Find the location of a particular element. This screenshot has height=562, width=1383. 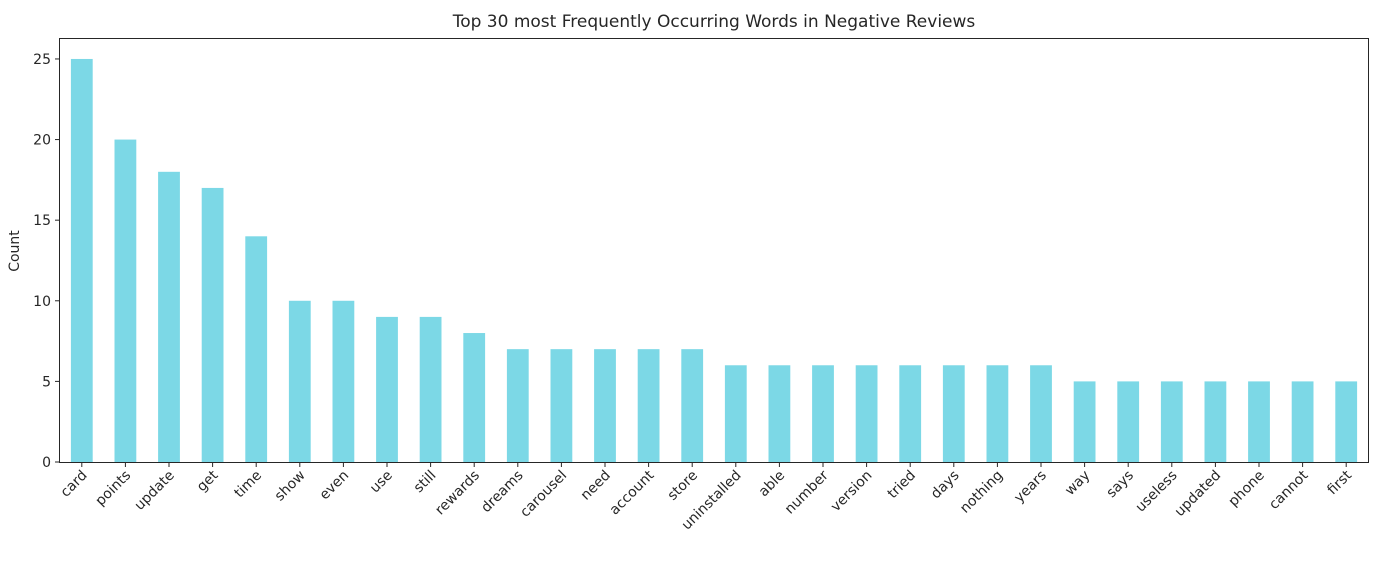

bar-useless is located at coordinates (1171, 421).